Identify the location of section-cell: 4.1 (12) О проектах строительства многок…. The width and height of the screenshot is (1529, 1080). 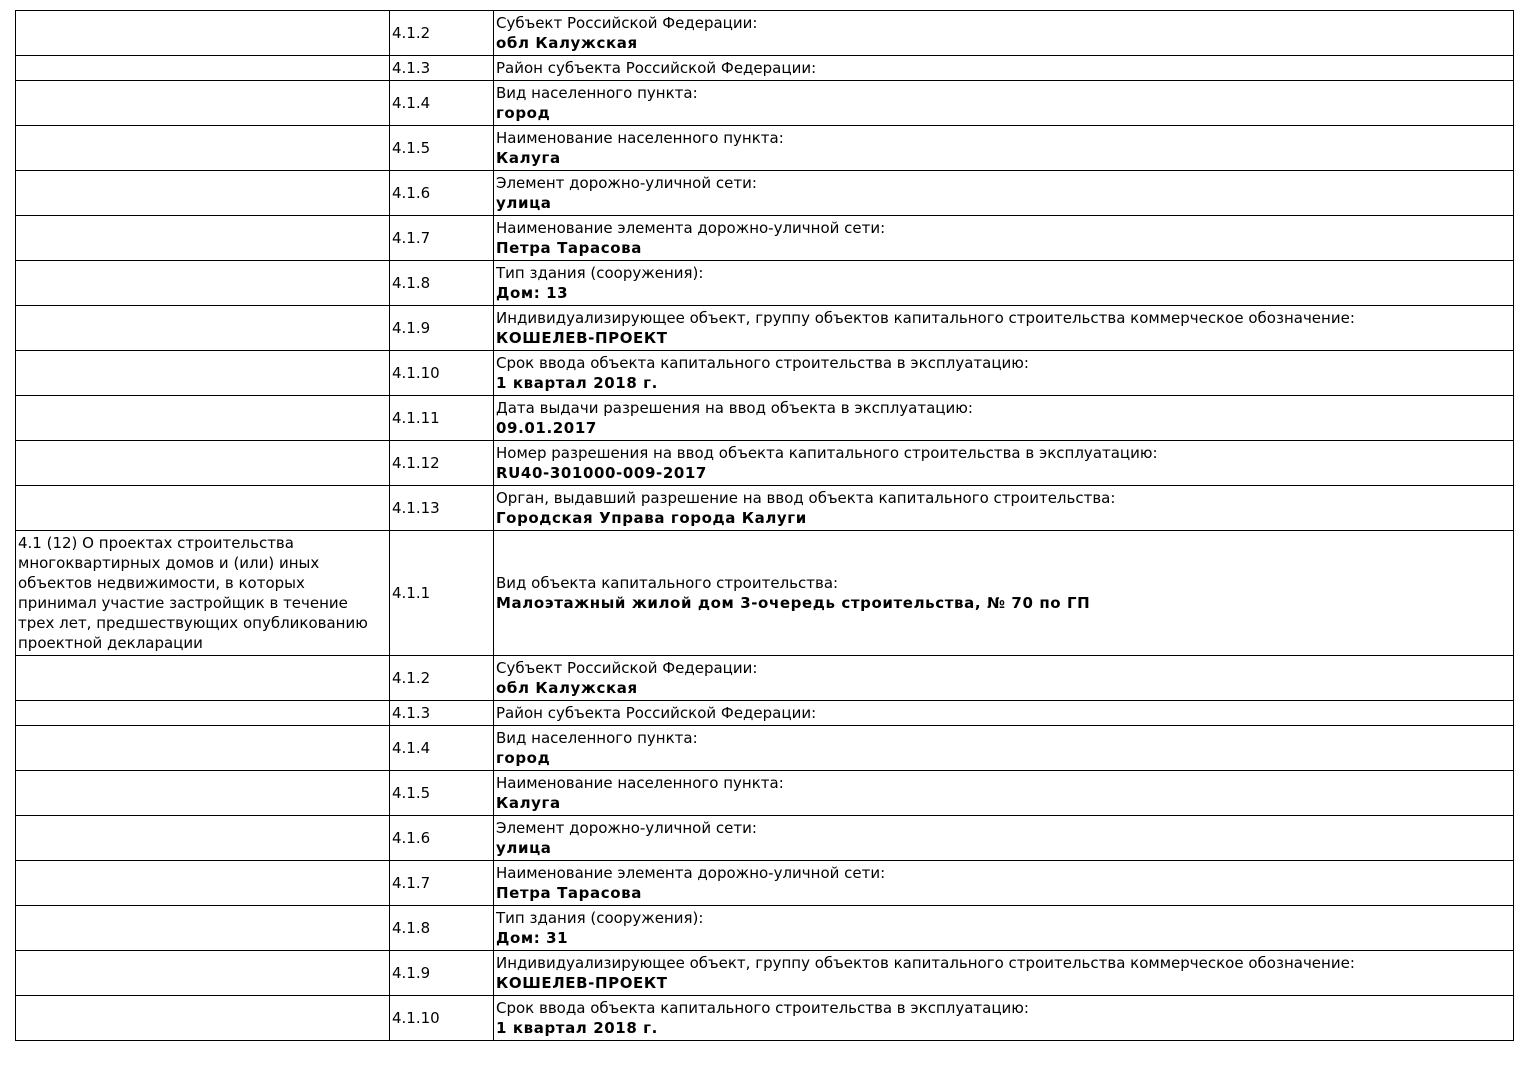
(202, 593).